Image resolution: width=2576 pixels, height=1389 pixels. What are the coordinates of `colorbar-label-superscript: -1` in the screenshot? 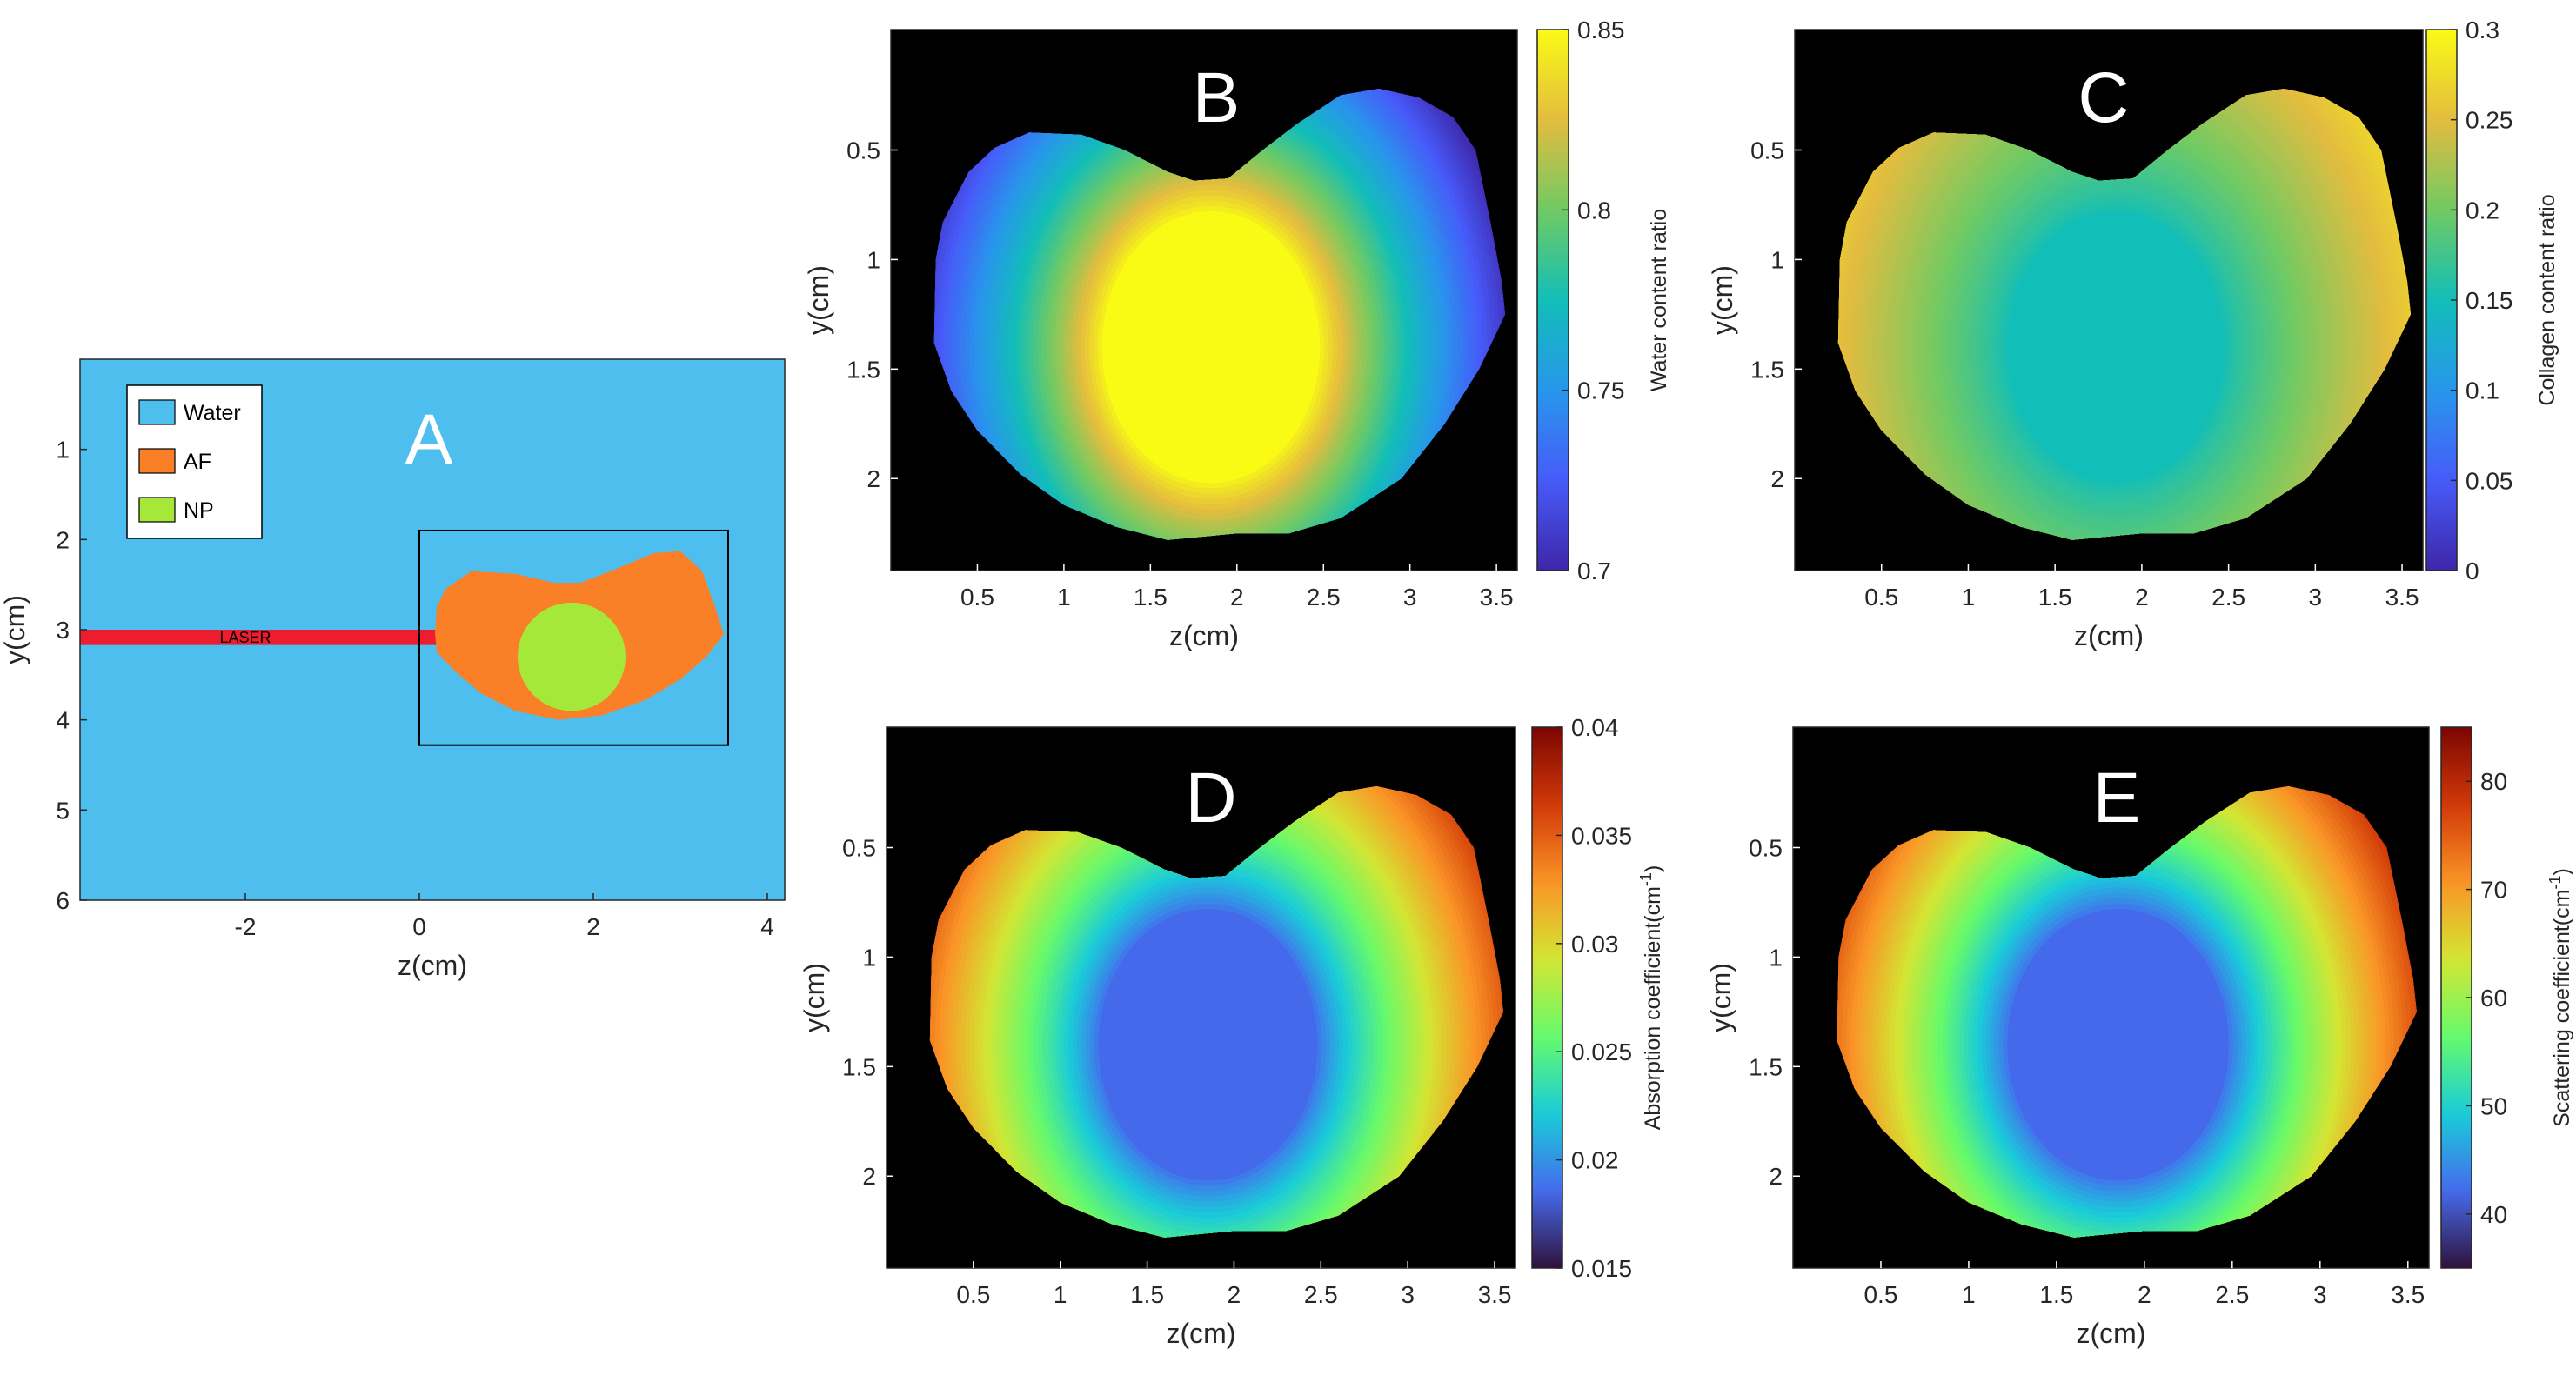 It's located at (1646, 879).